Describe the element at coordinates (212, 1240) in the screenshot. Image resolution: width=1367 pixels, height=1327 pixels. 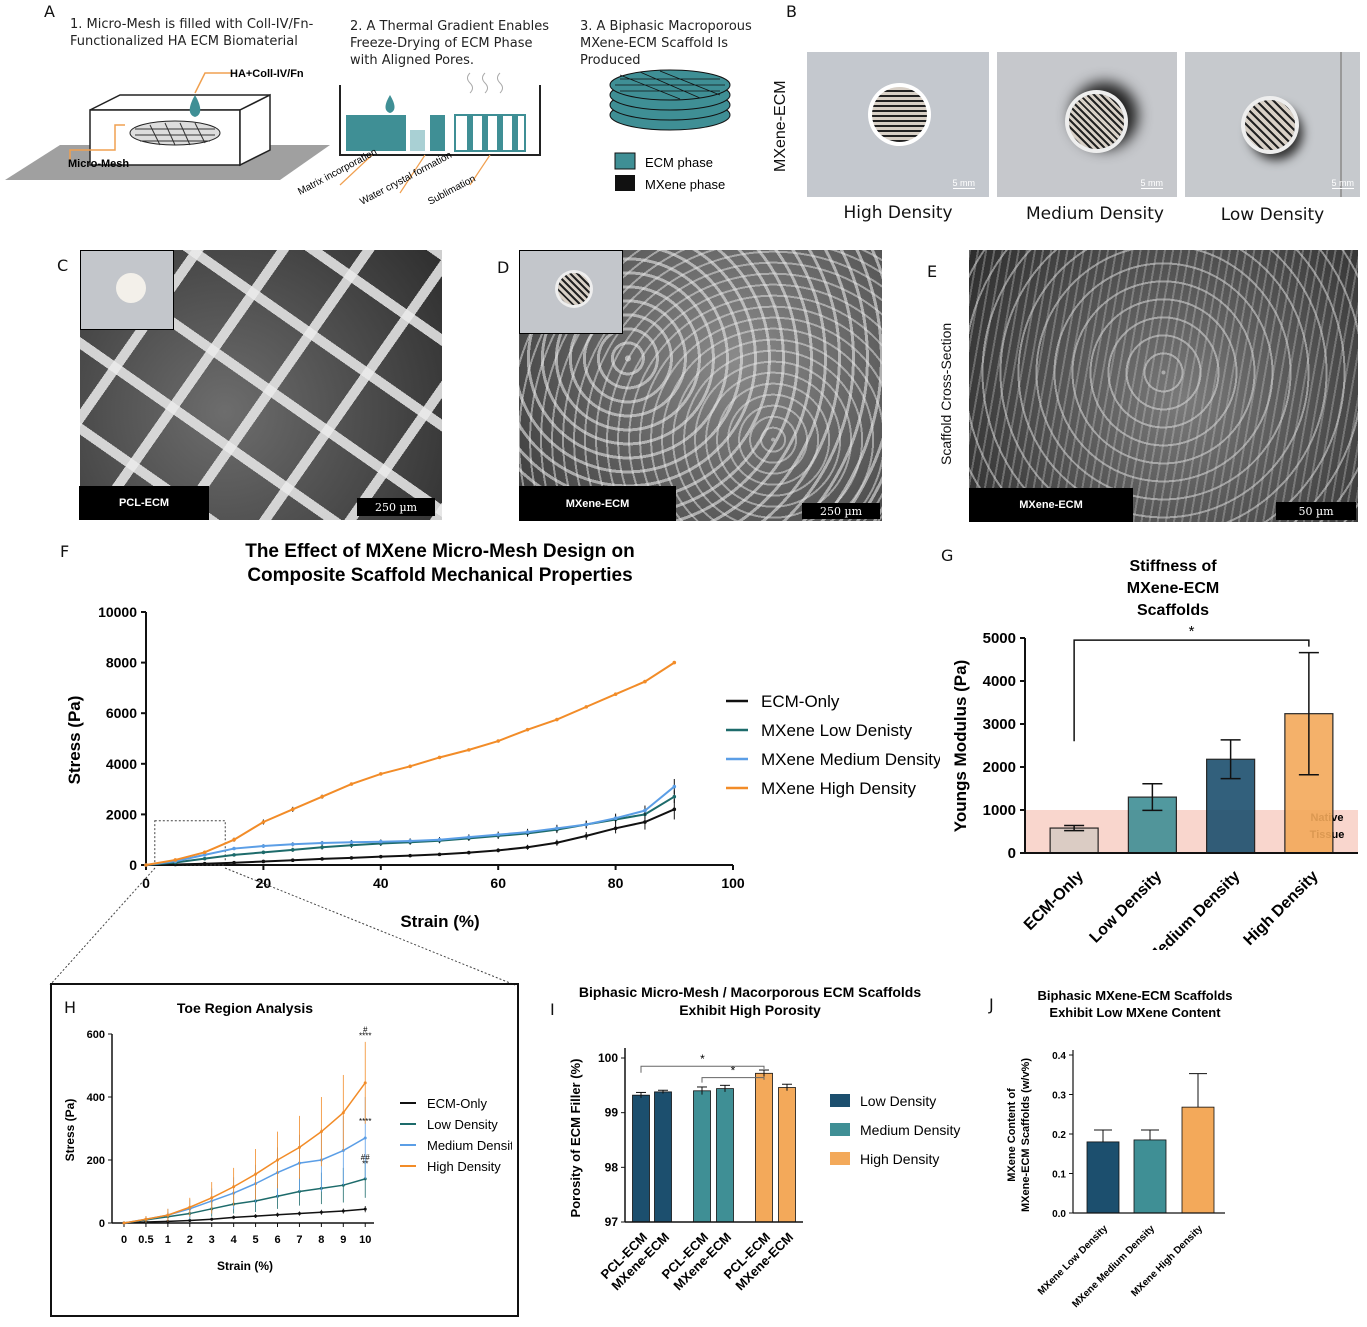
I see `x-tick-label: 3` at that location.